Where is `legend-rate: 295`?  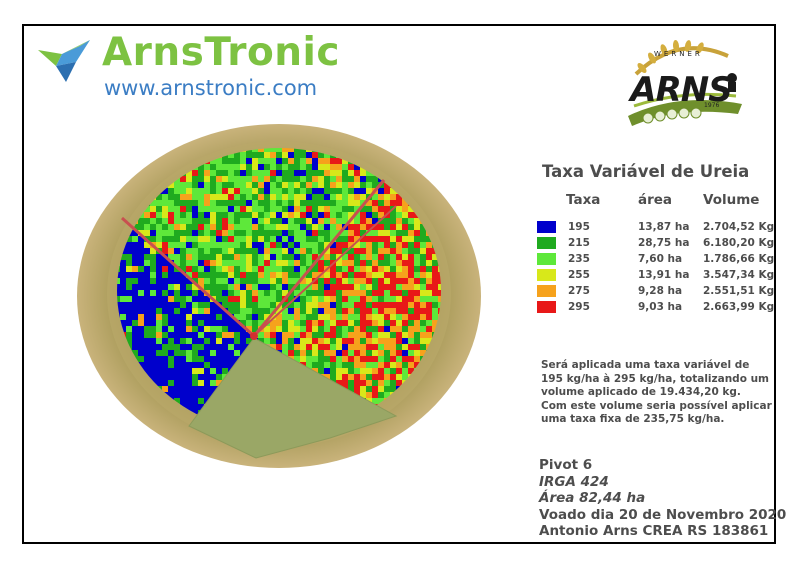 legend-rate: 295 is located at coordinates (579, 307).